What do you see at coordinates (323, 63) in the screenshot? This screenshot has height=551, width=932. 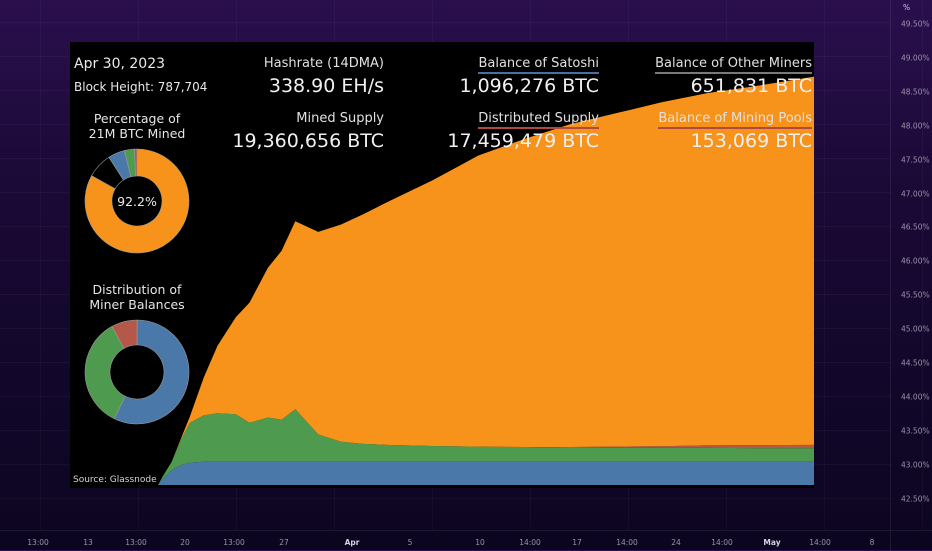 I see `hashrate-label: Hashrate (14DMA)` at bounding box center [323, 63].